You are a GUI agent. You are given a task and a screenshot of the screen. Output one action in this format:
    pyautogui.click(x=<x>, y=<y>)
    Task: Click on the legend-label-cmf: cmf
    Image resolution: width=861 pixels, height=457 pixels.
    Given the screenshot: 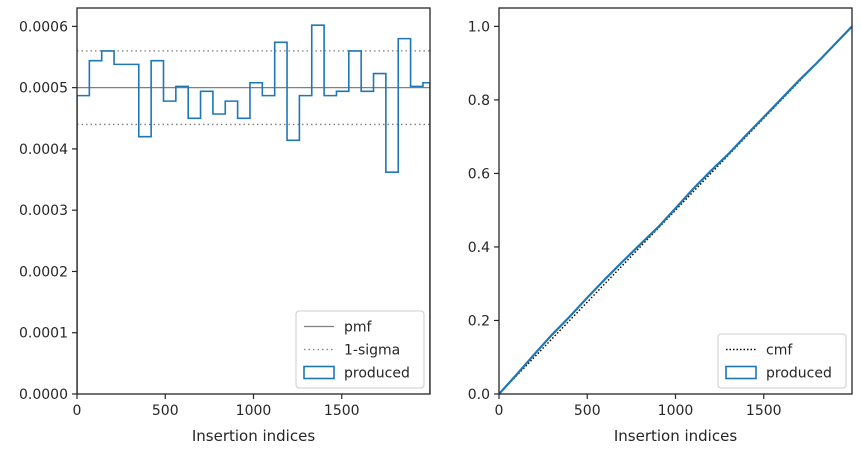 What is the action you would take?
    pyautogui.click(x=779, y=351)
    